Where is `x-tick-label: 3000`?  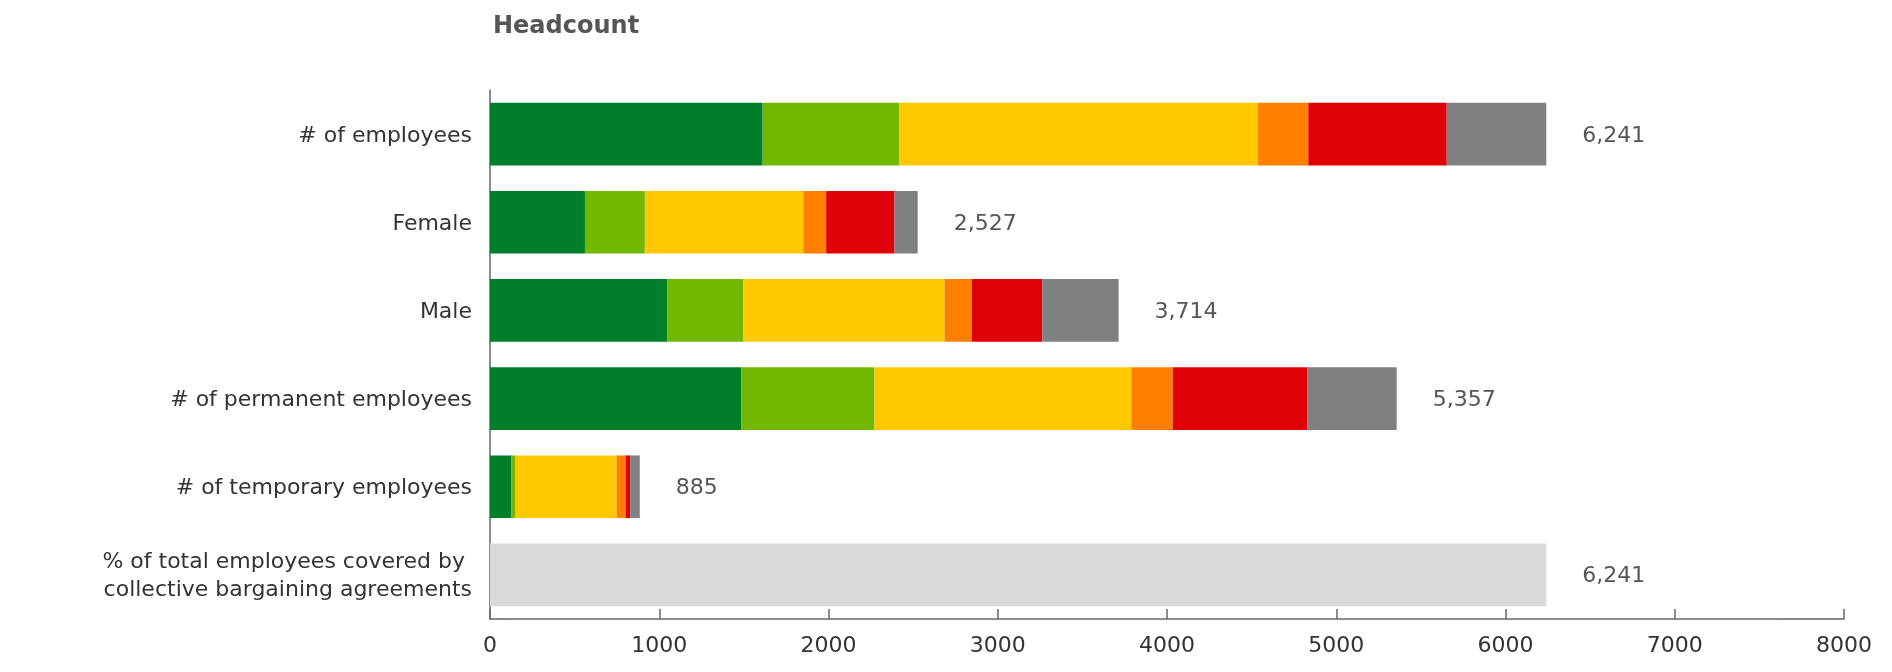 x-tick-label: 3000 is located at coordinates (997, 644).